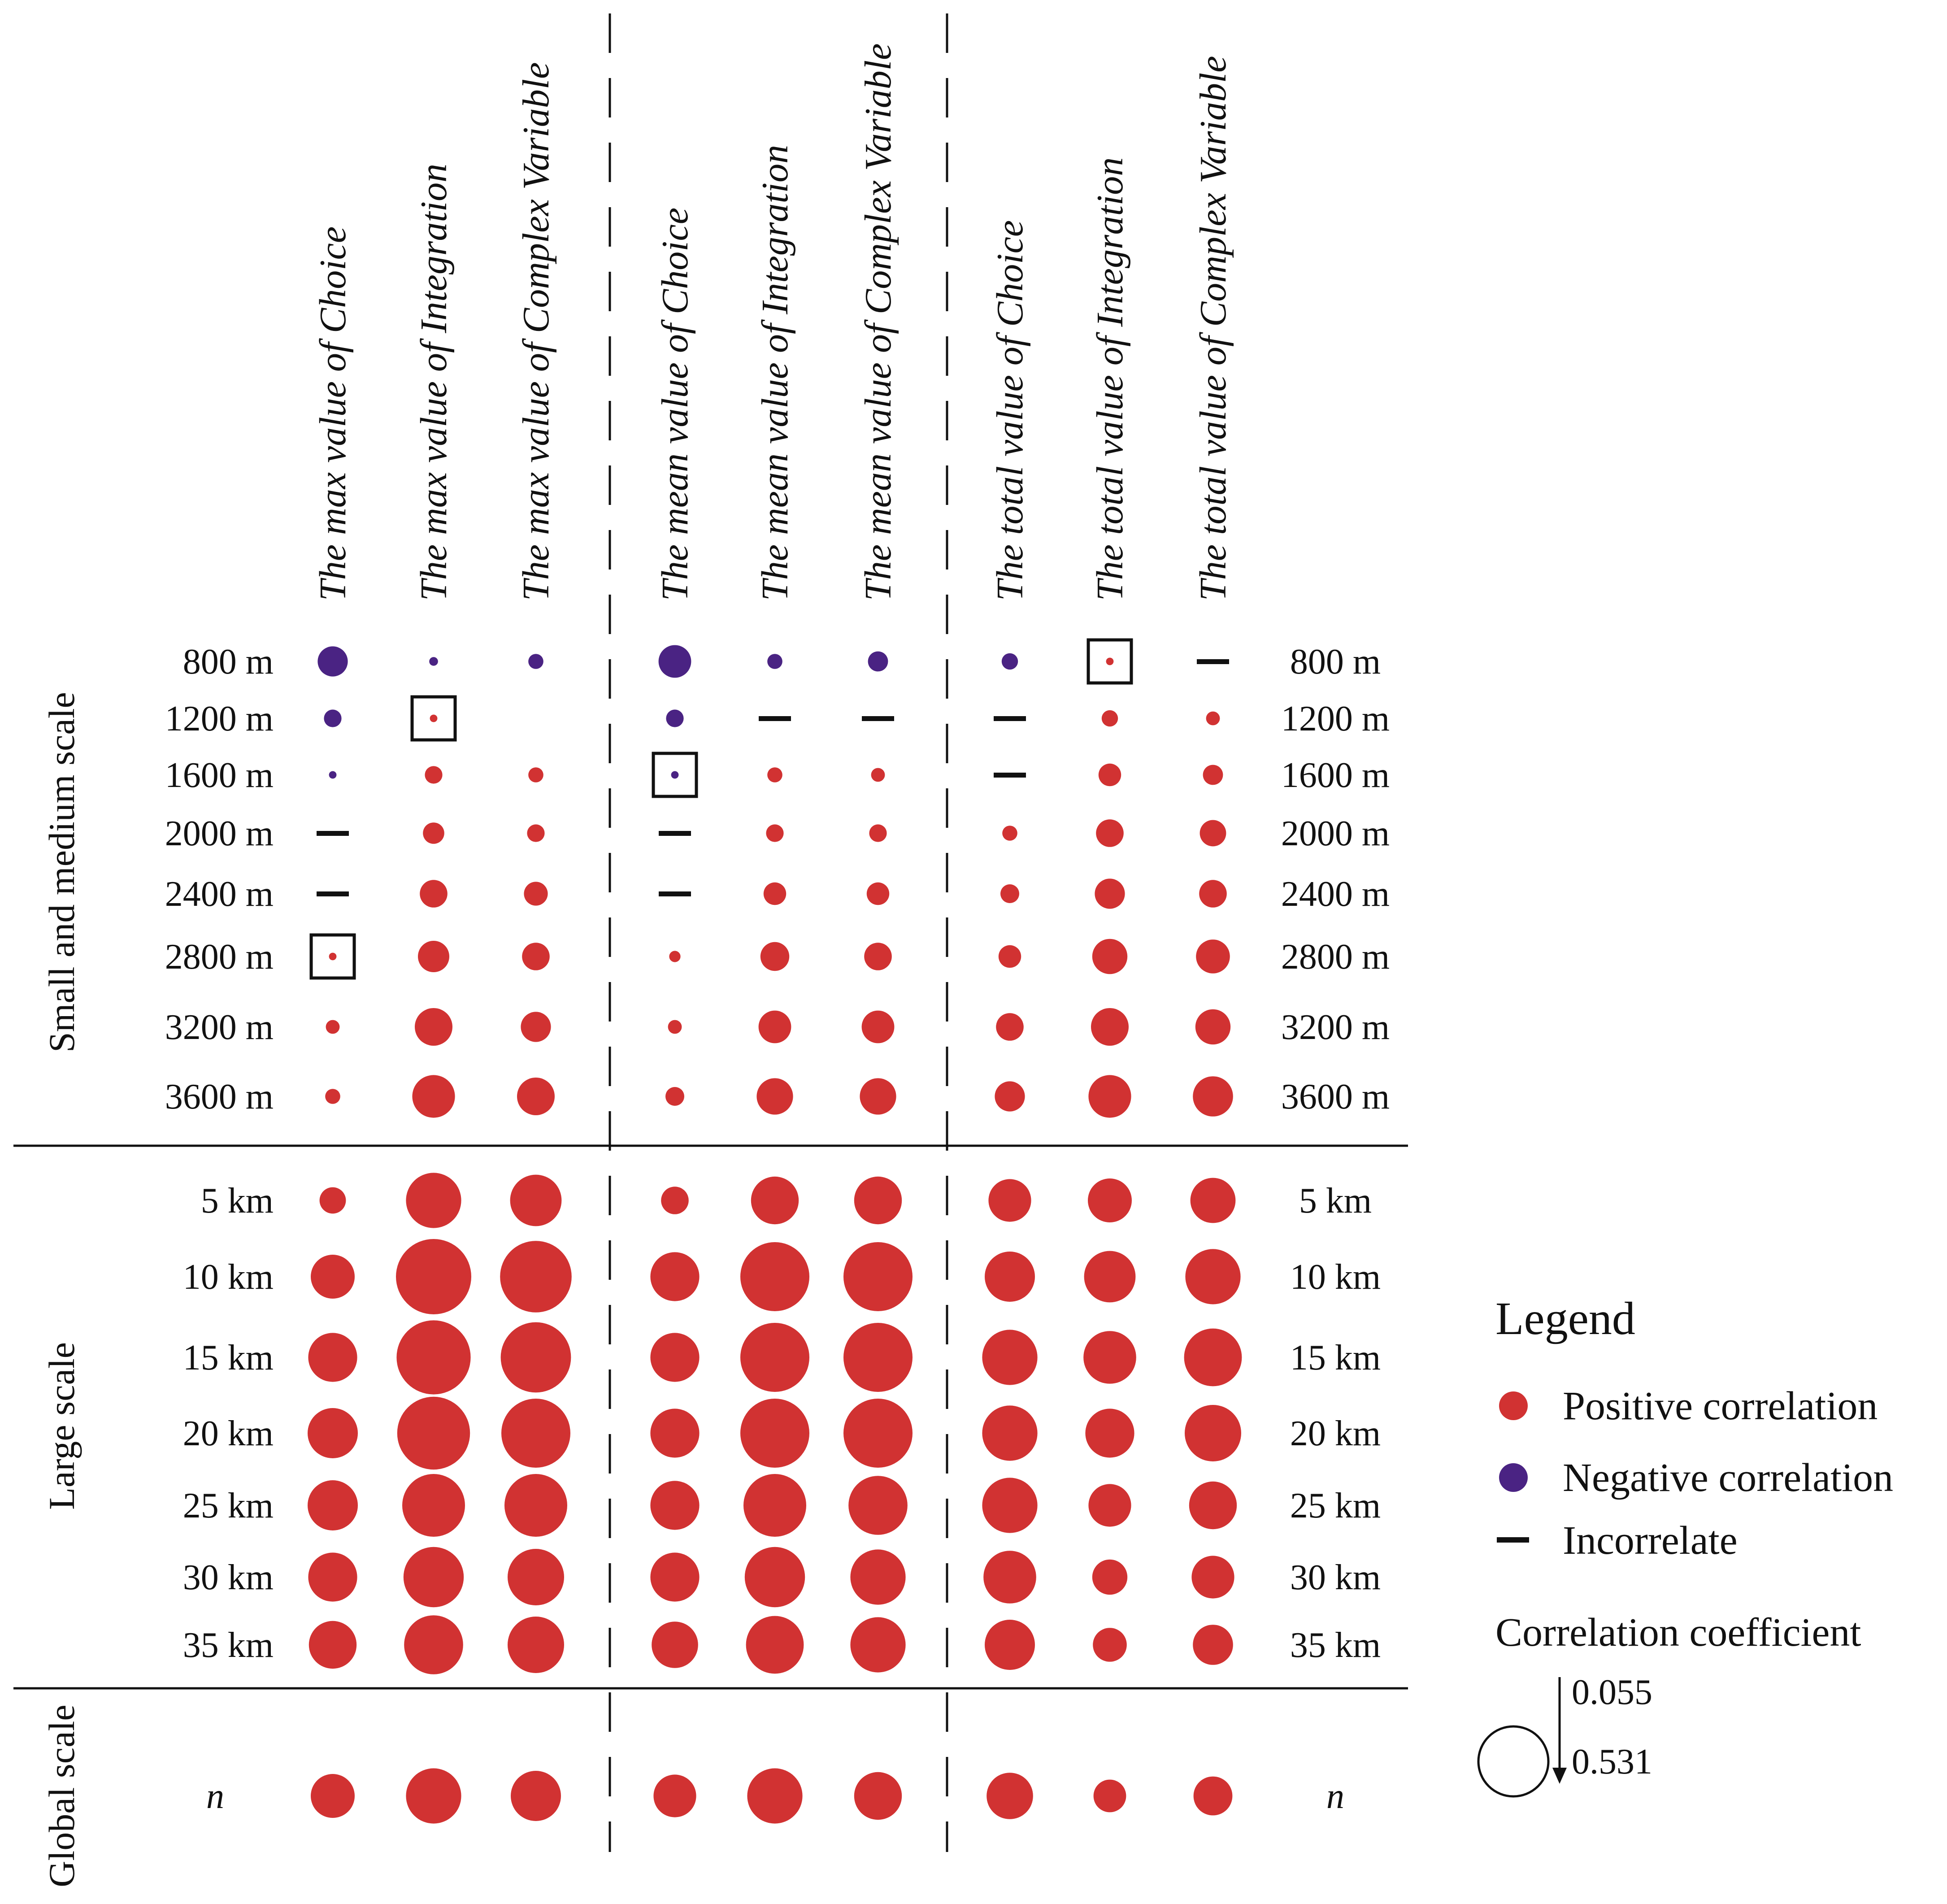 Image resolution: width=1947 pixels, height=1904 pixels. What do you see at coordinates (228, 1577) in the screenshot?
I see `row-label-left-30-km: 30 km` at bounding box center [228, 1577].